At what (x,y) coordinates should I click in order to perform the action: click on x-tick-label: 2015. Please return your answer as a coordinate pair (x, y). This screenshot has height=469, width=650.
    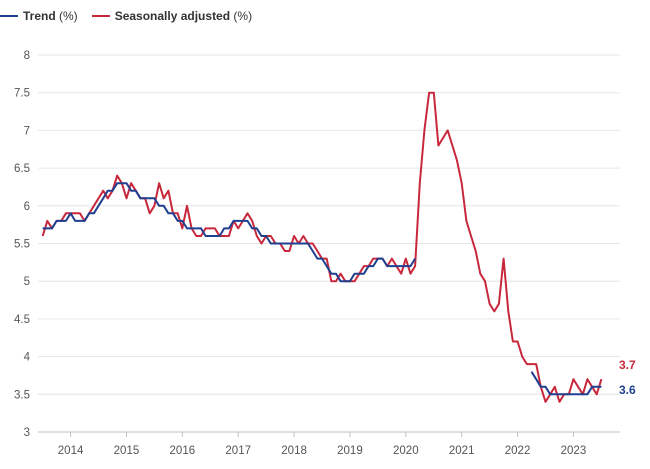
    Looking at the image, I should click on (127, 451).